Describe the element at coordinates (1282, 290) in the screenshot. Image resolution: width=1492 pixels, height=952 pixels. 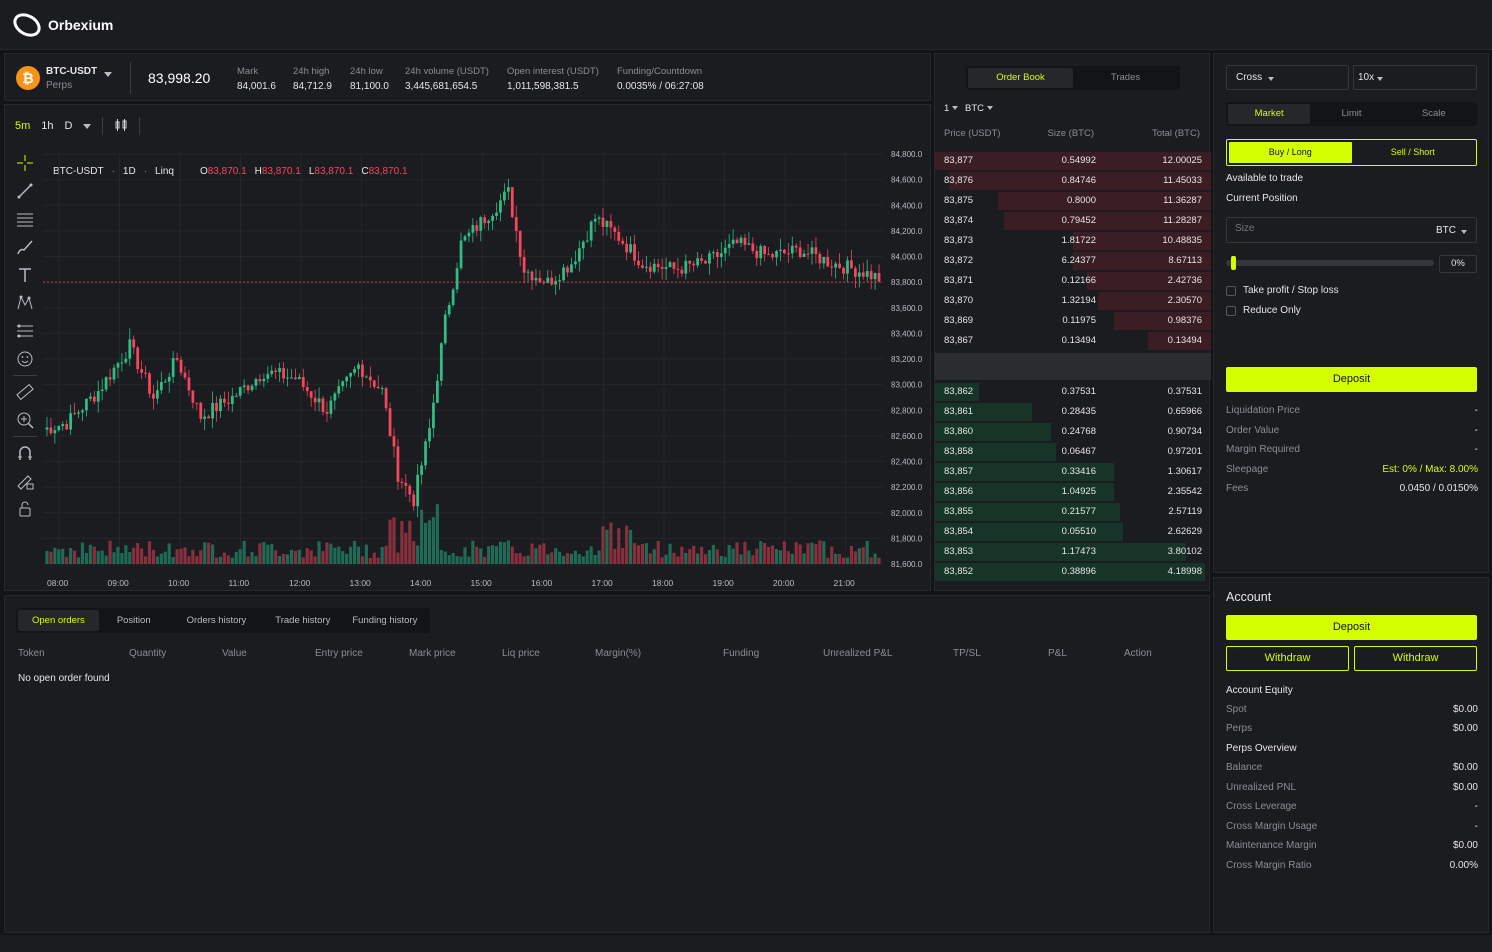
I see `tpsl-checkbox: Take profit / Stop loss` at that location.